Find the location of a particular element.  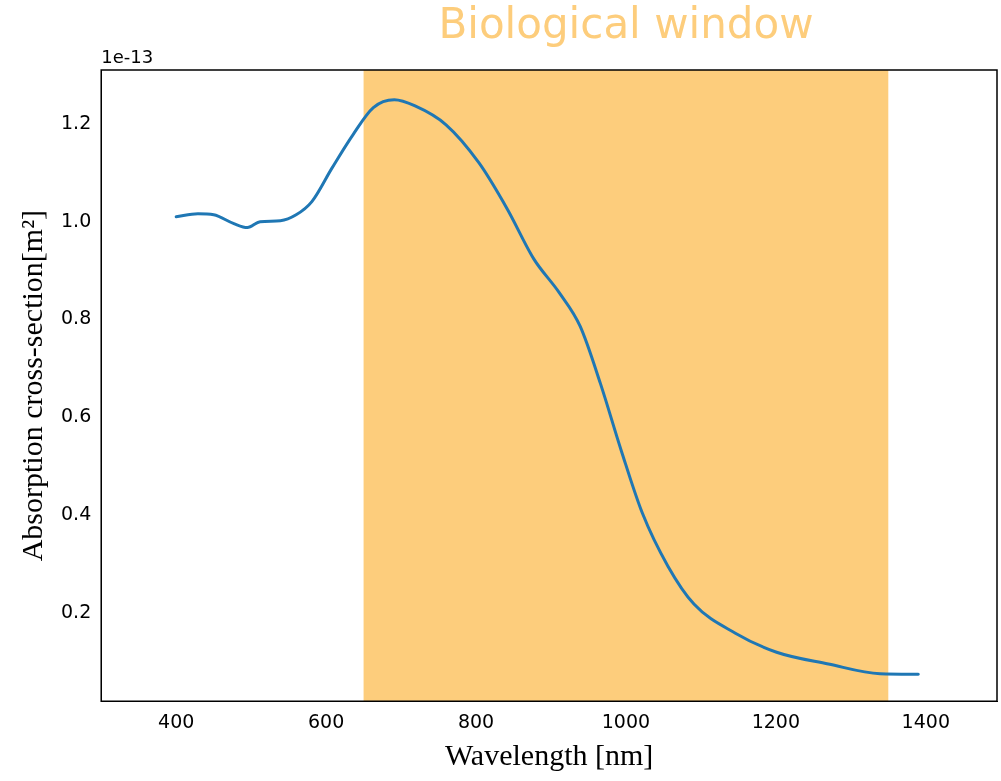

x-axis-title: Wavelength [nm] is located at coordinates (549, 754).